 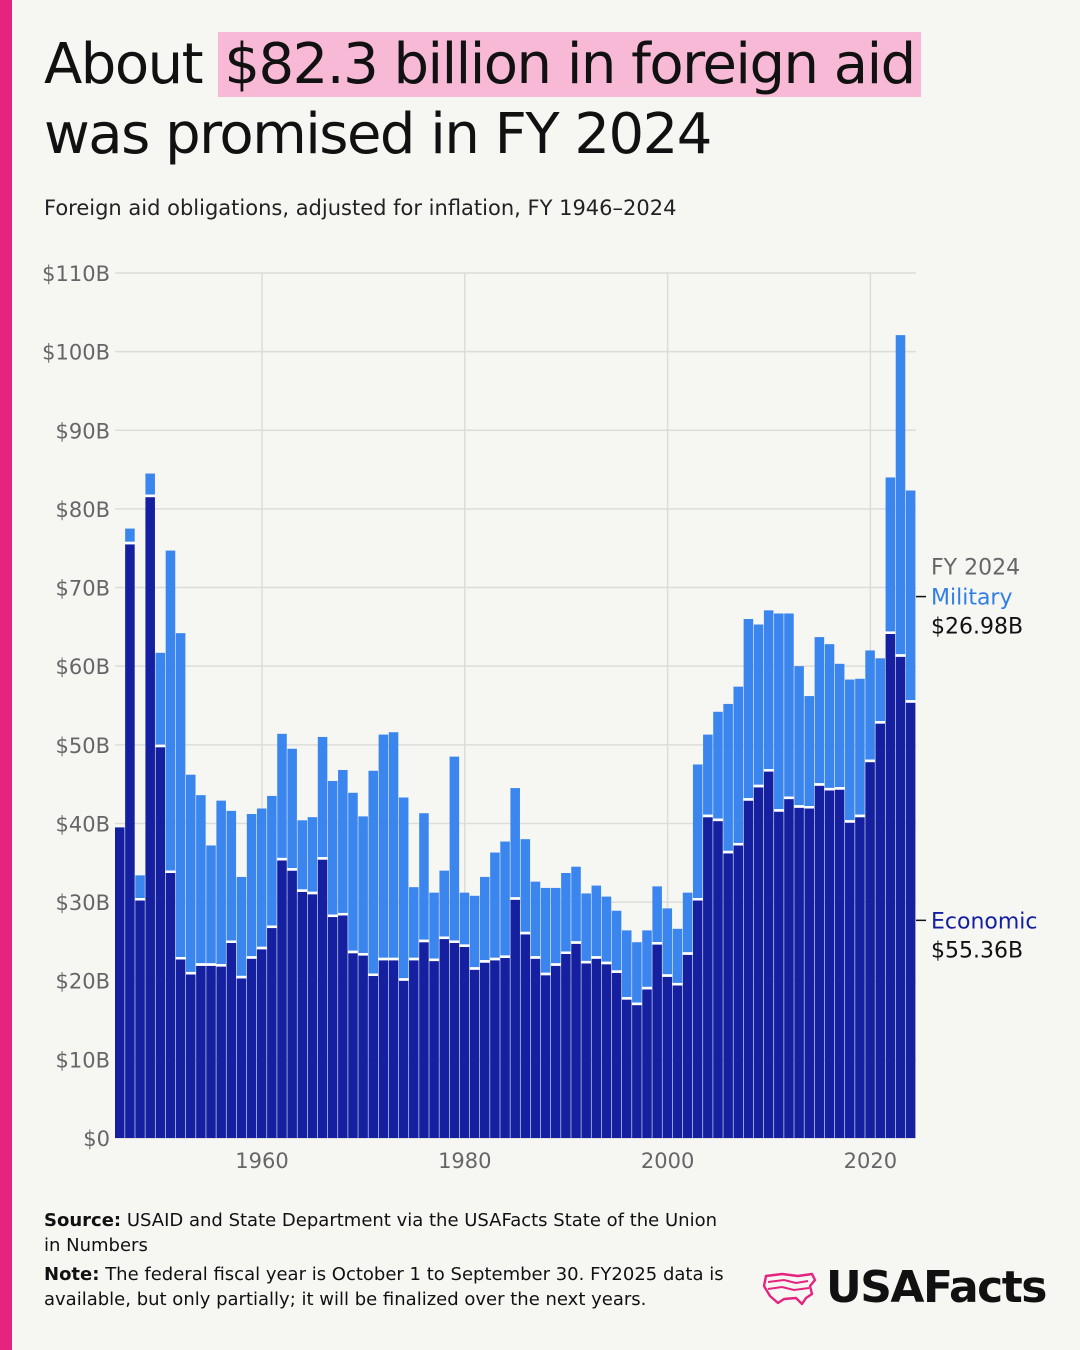 I want to click on logo-text: USAFacts, so click(x=936, y=1287).